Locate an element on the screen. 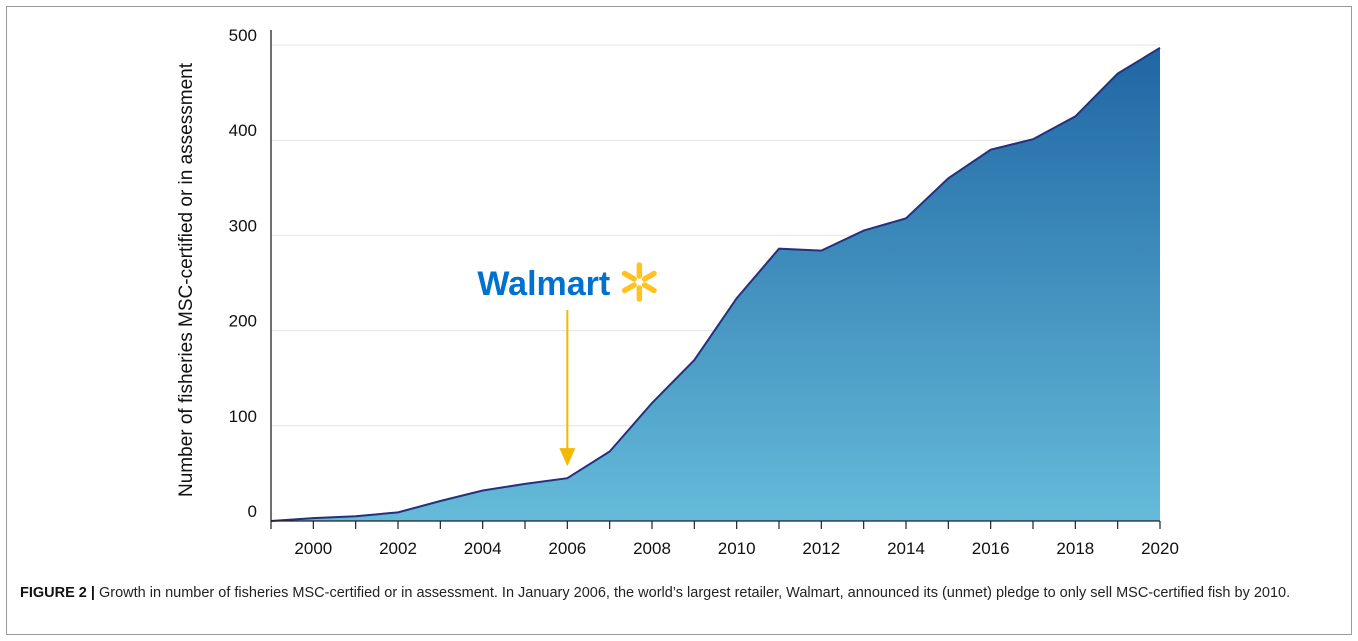 This screenshot has height=641, width=1358. y-tick-label: 0 is located at coordinates (252, 511).